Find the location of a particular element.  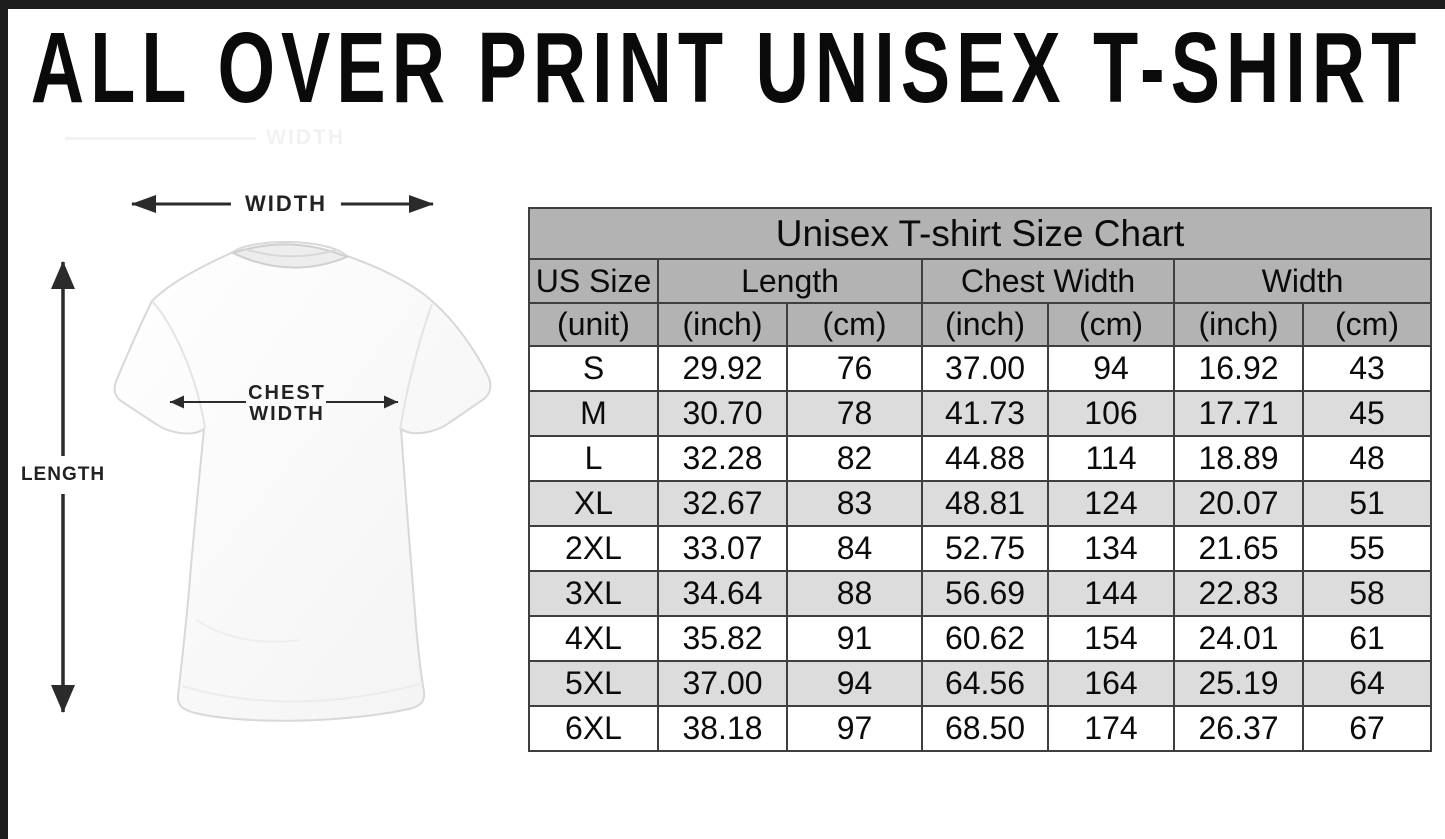

size-cell-size: 4XL is located at coordinates (593, 638).